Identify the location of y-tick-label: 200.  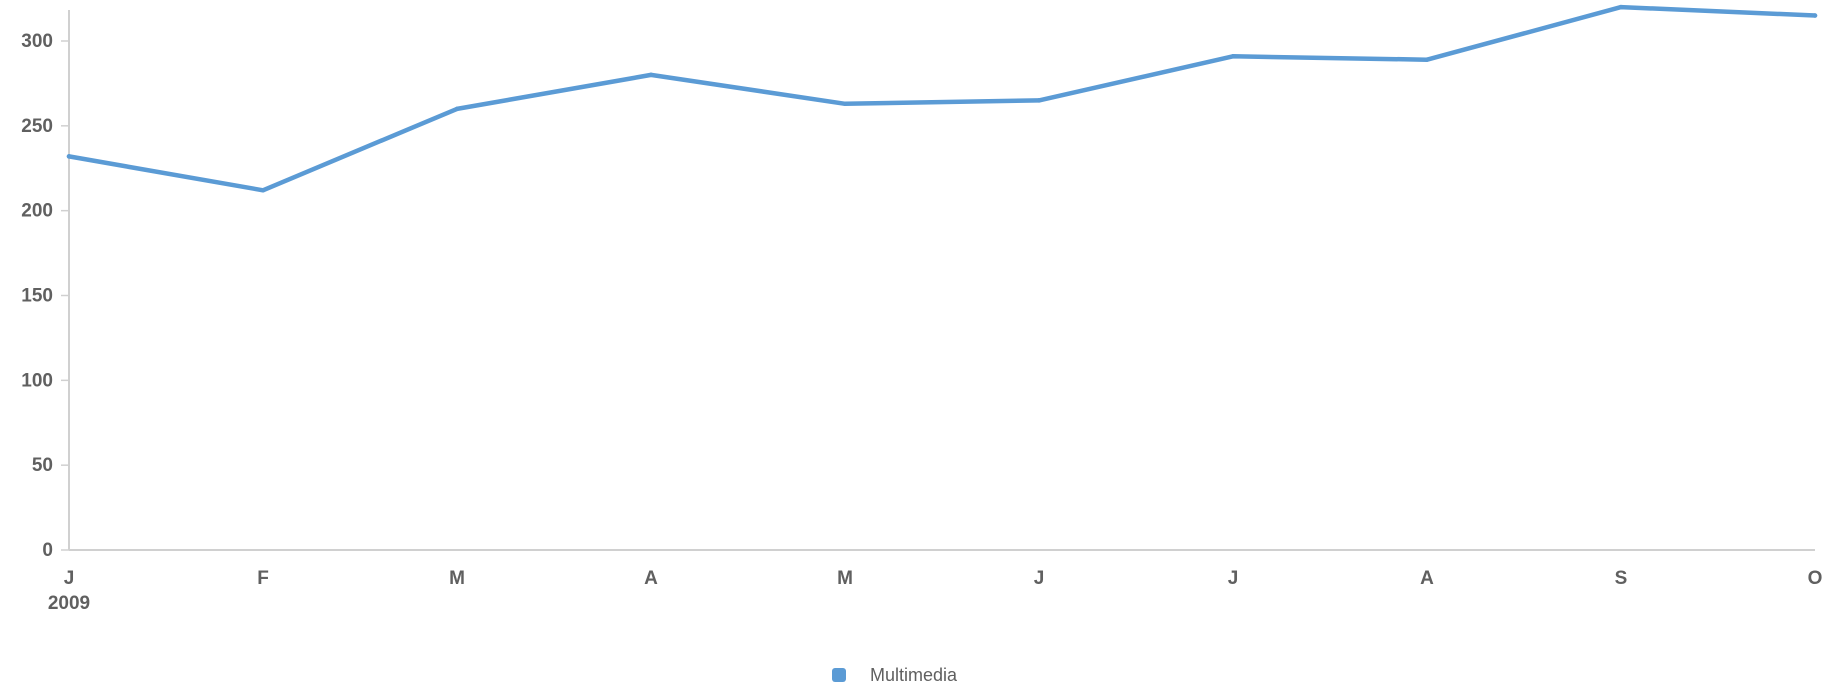
(37, 211).